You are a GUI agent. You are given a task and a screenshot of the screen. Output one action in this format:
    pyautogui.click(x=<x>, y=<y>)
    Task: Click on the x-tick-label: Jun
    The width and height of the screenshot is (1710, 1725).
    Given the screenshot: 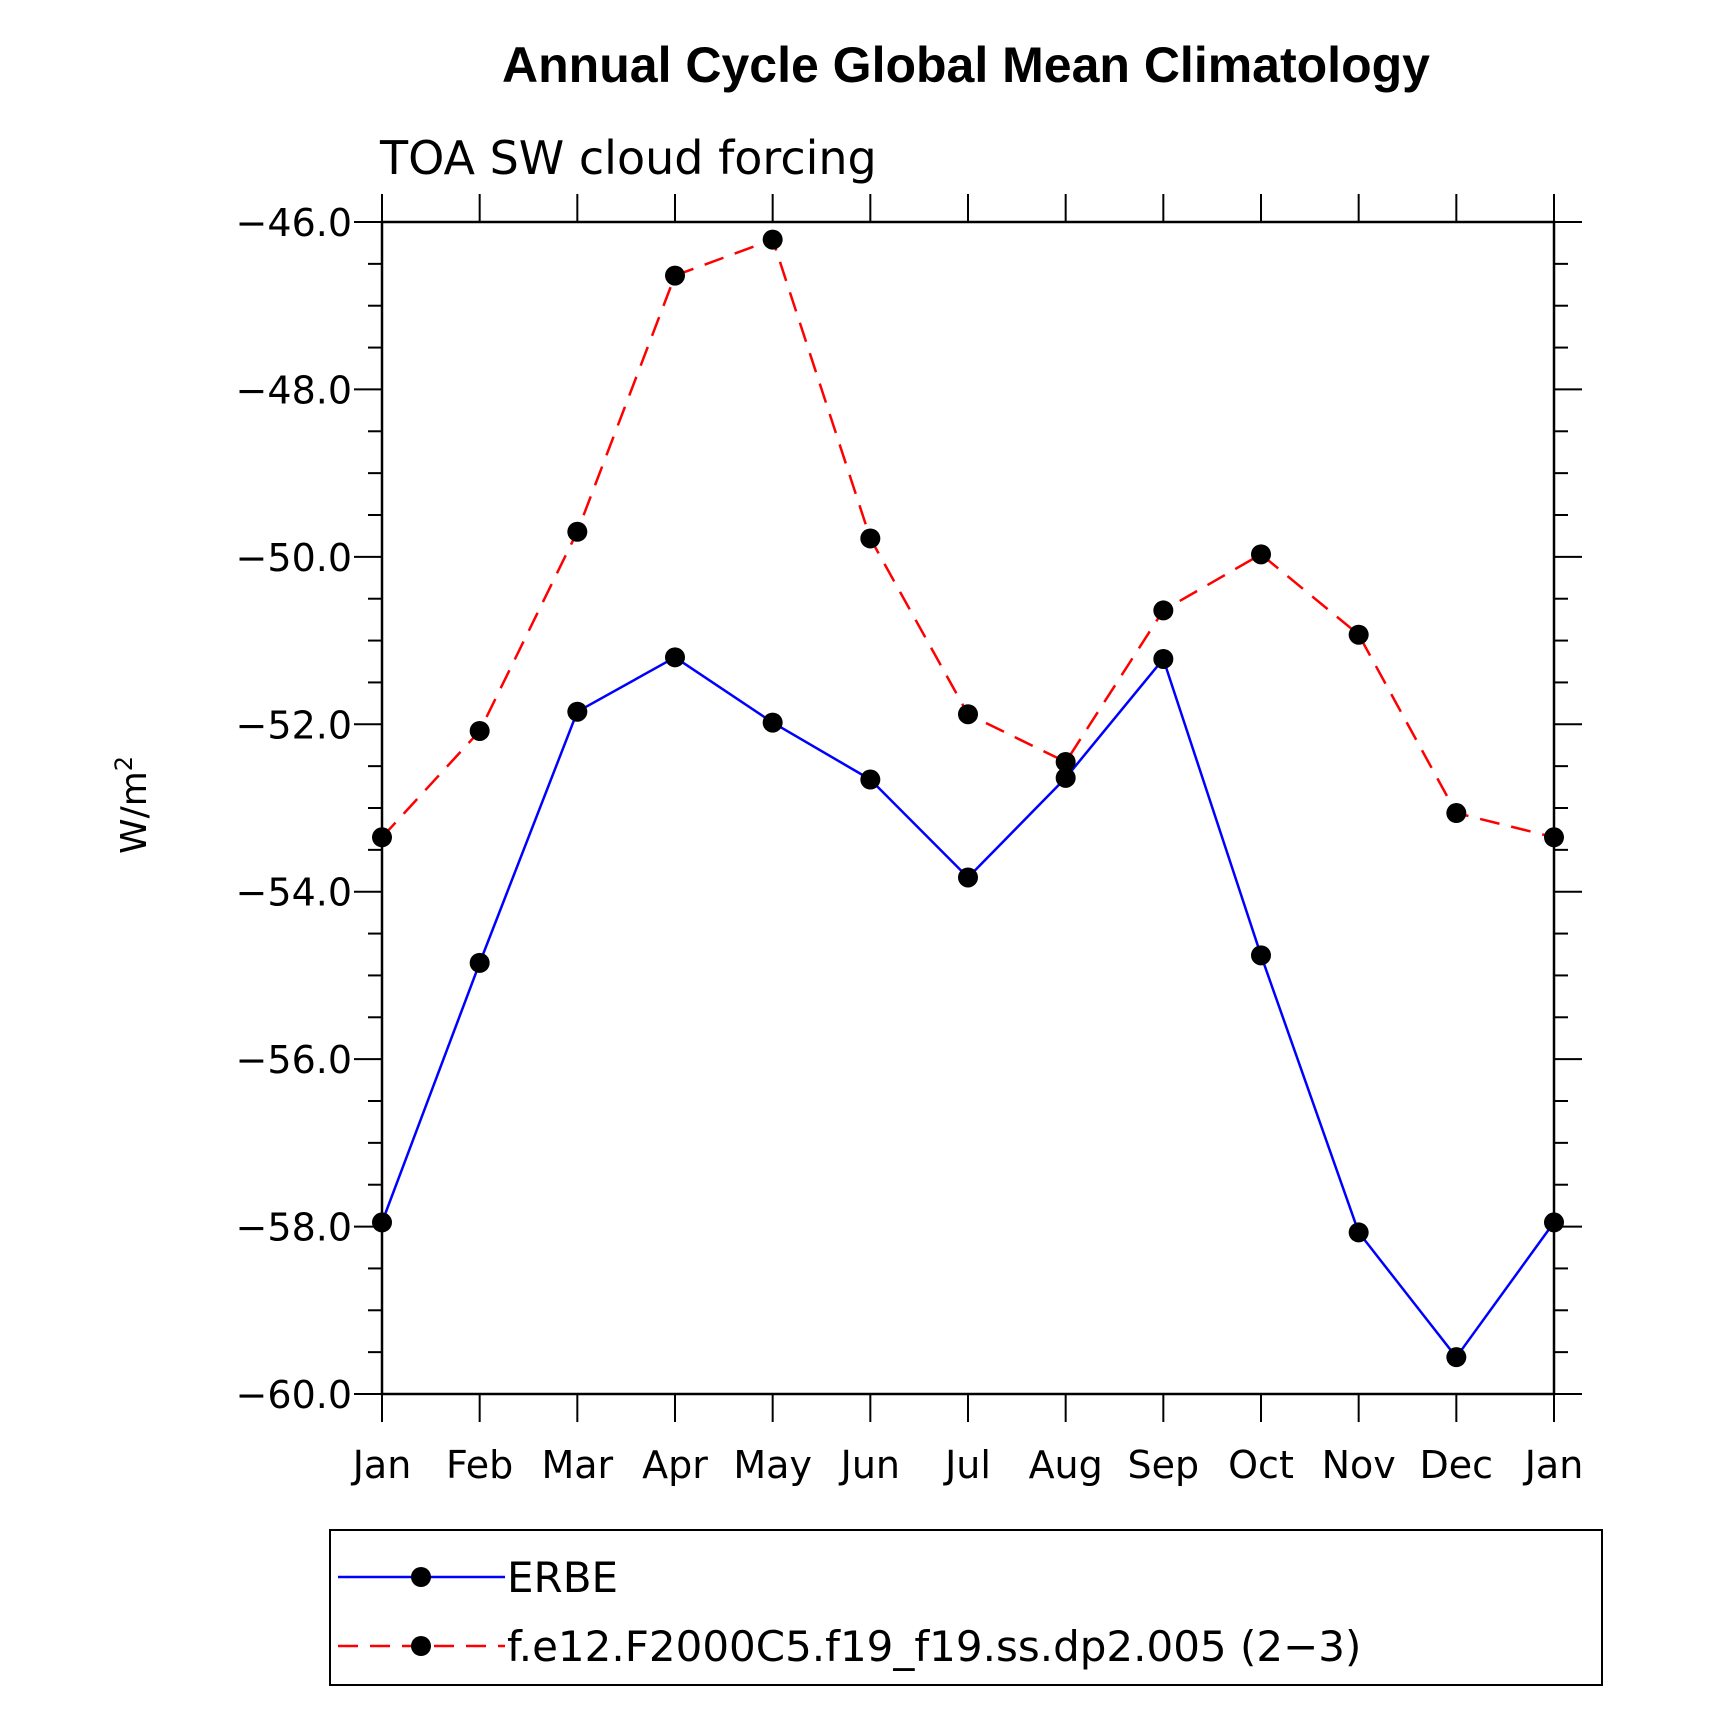 What is the action you would take?
    pyautogui.click(x=869, y=1465)
    